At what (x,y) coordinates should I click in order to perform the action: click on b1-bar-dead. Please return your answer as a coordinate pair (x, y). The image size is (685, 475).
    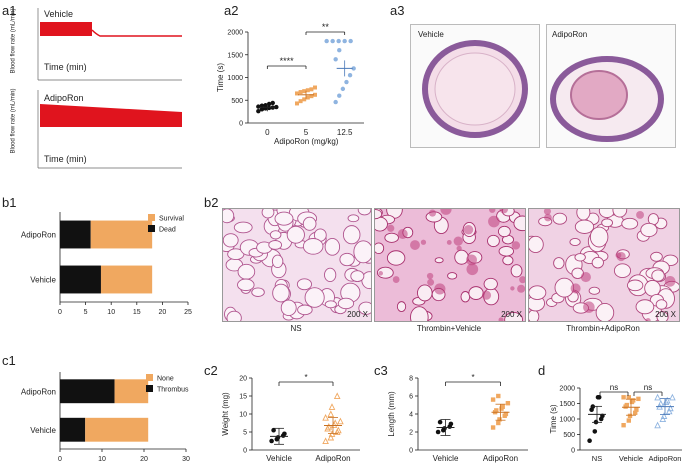
    Looking at the image, I should click on (80, 279).